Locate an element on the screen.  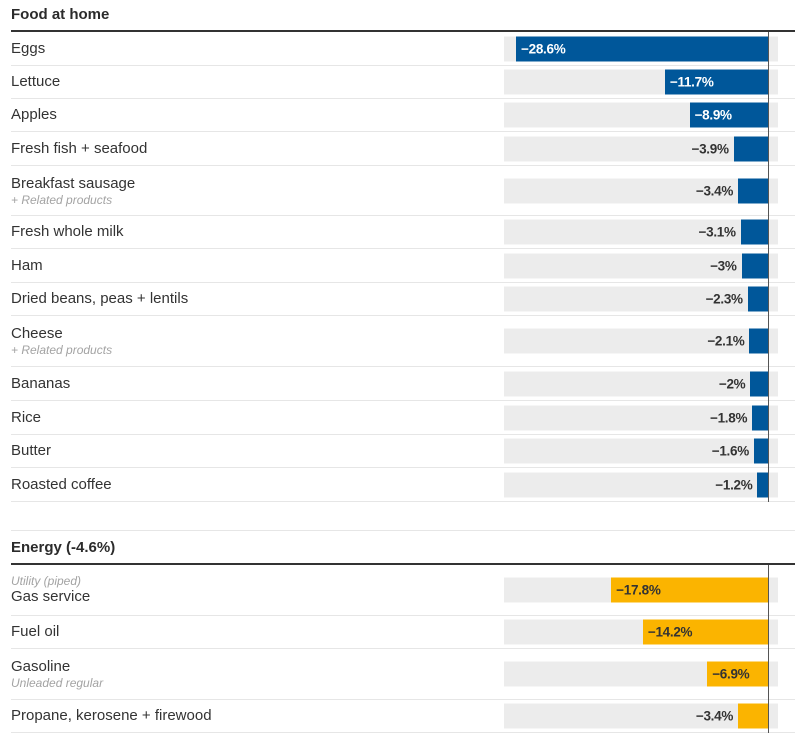
bar-row: Ham −3% is located at coordinates (403, 266).